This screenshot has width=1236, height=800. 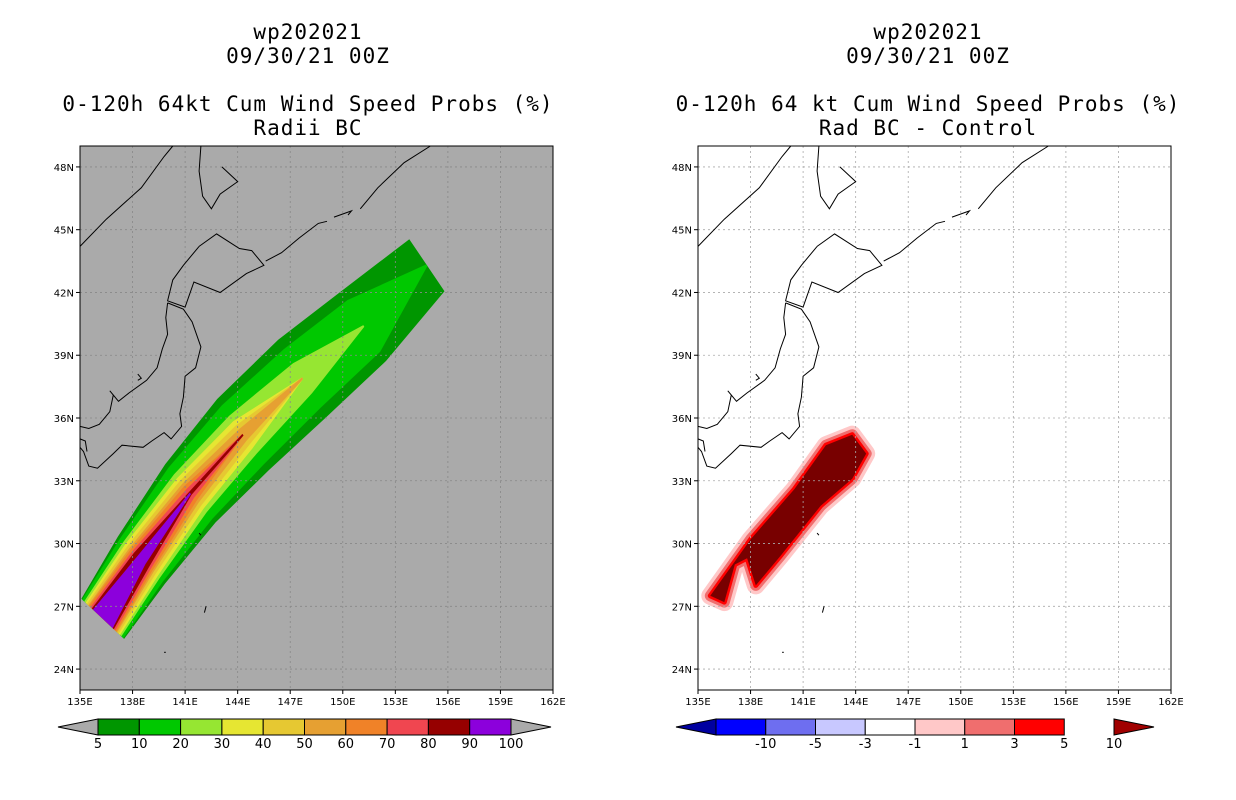 I want to click on right-product-title: 0-120h 64 kt Cum Wind Speed Probs (%), so click(x=928, y=104).